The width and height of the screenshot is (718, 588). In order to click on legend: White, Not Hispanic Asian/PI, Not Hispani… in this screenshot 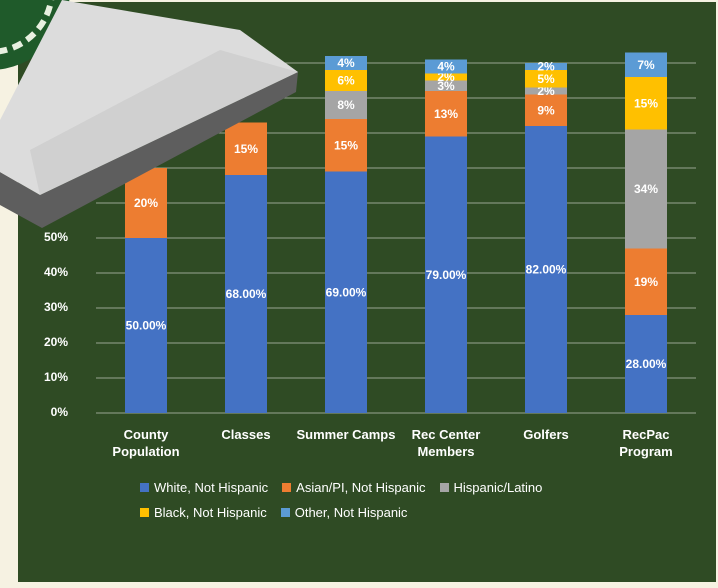, I will do `click(365, 500)`.